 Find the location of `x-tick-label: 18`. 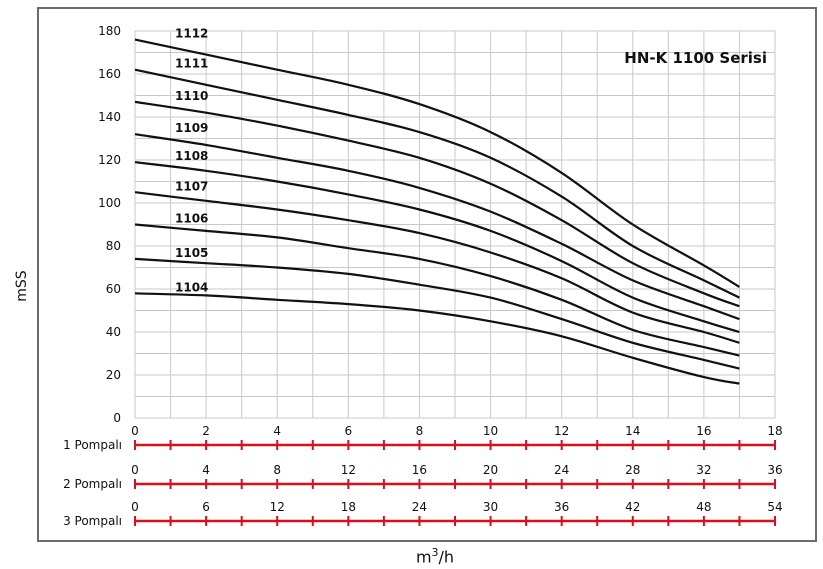

x-tick-label: 18 is located at coordinates (774, 431).